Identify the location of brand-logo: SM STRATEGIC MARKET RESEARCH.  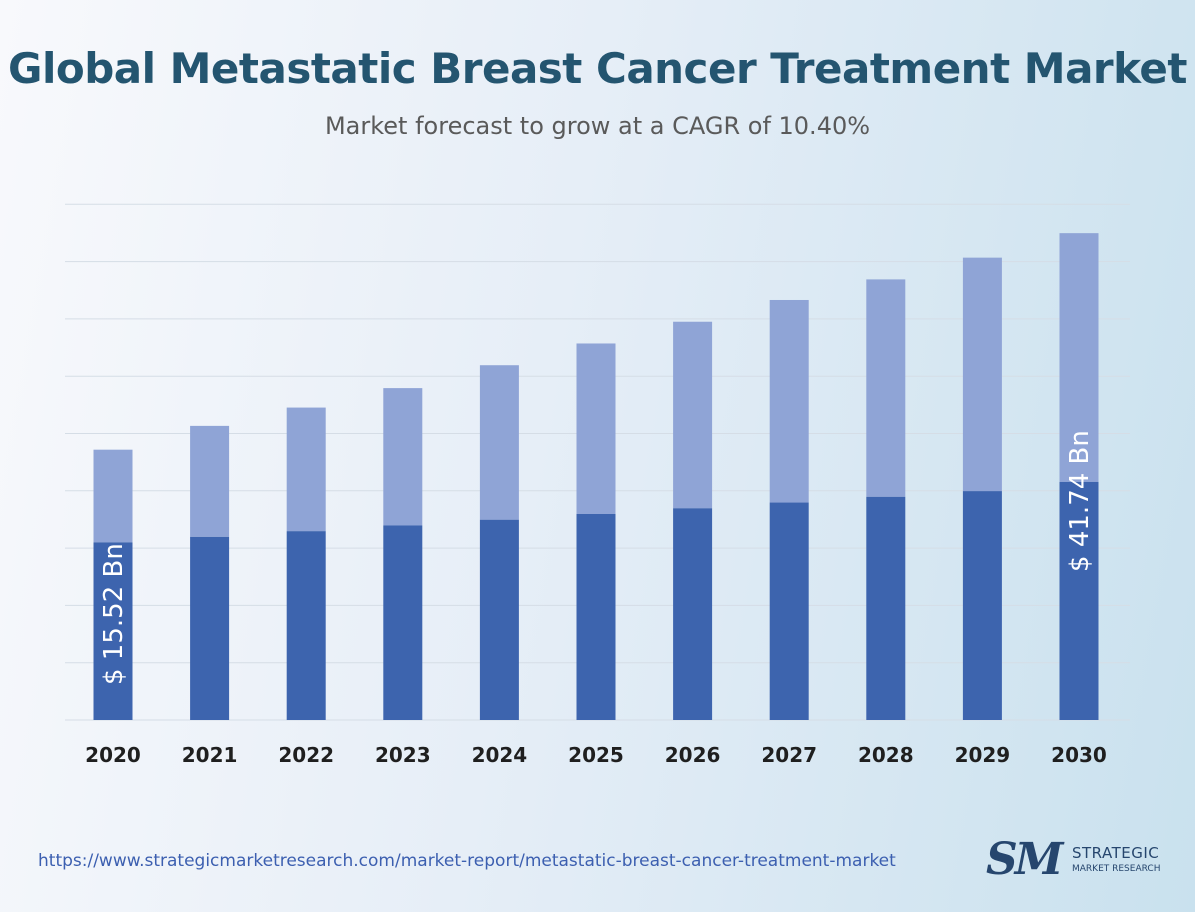
(1081, 860).